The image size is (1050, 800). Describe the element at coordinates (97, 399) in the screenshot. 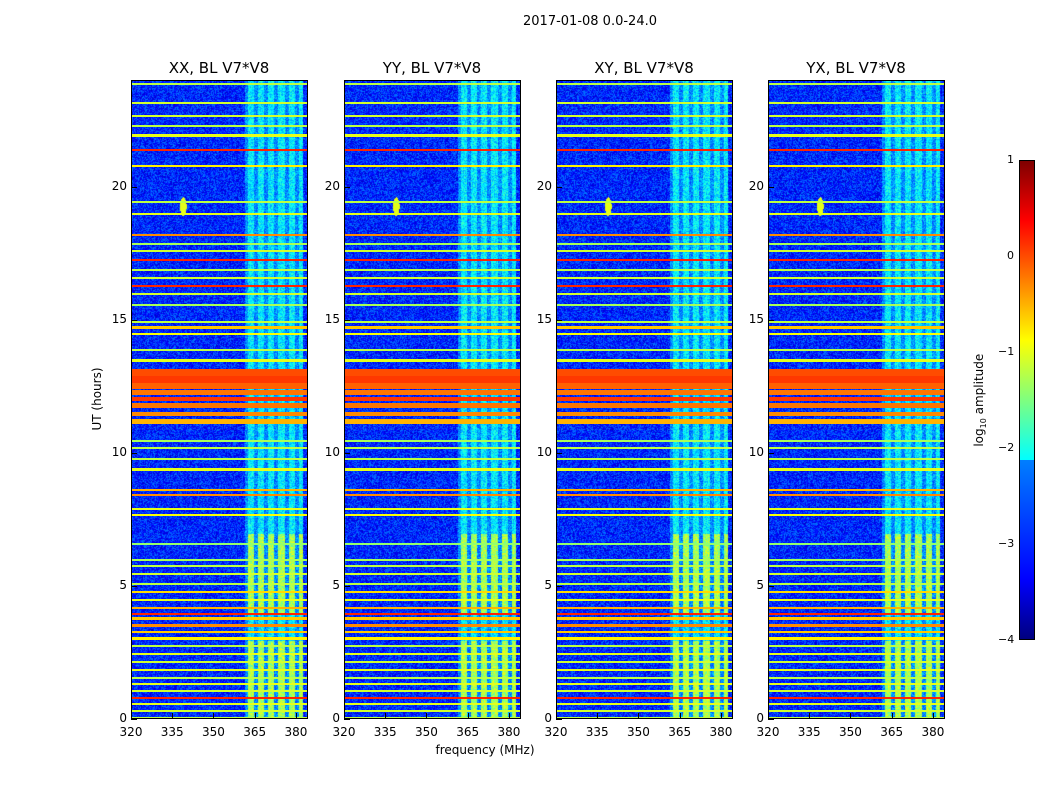

I see `y-axis-label: UT (hours)` at that location.